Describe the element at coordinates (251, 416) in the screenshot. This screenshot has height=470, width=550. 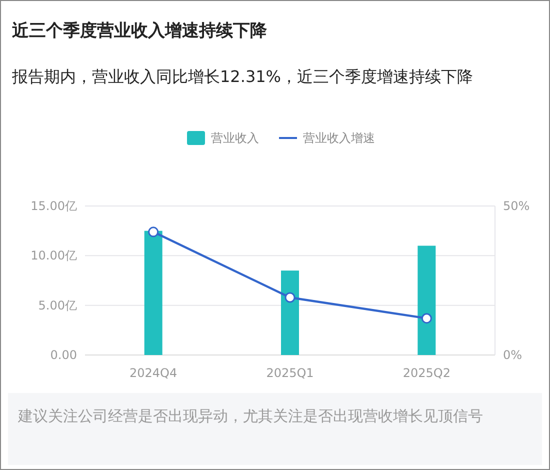
I see `text: 建议关注公司经营是否出现异动，尤其关注是否出现营收增长见顶信号` at that location.